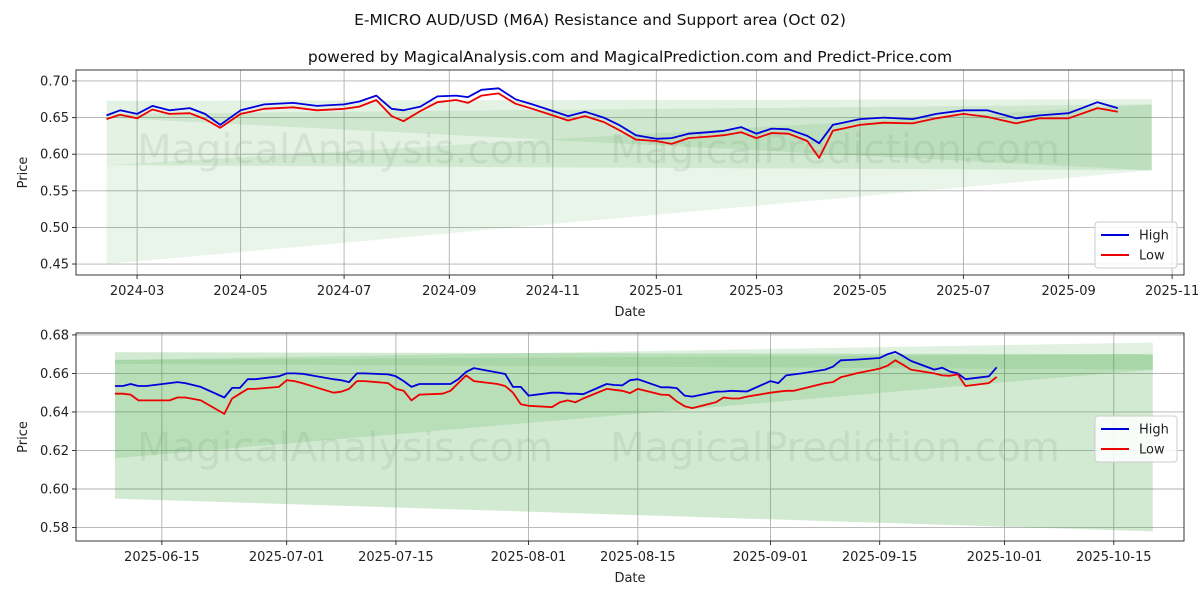  Describe the element at coordinates (1114, 557) in the screenshot. I see `x-tick-label: 2025-10-15` at that location.